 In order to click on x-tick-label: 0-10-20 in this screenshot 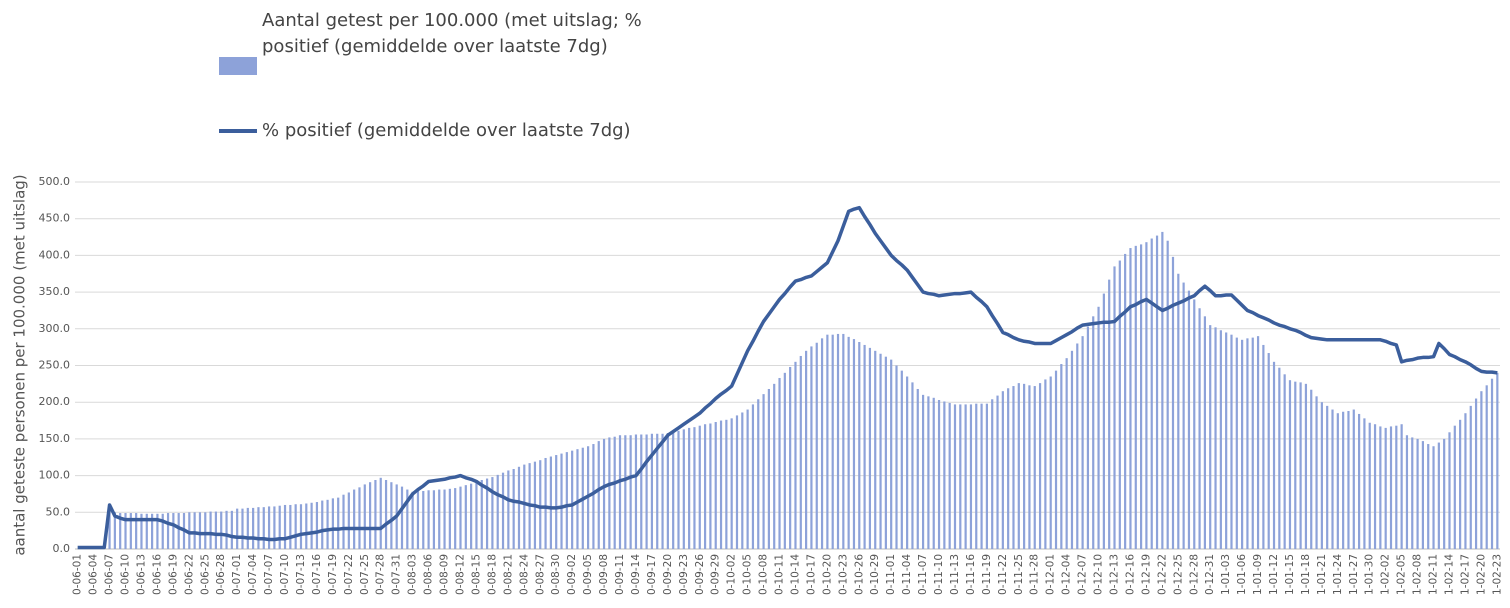, I will do `click(827, 574)`.